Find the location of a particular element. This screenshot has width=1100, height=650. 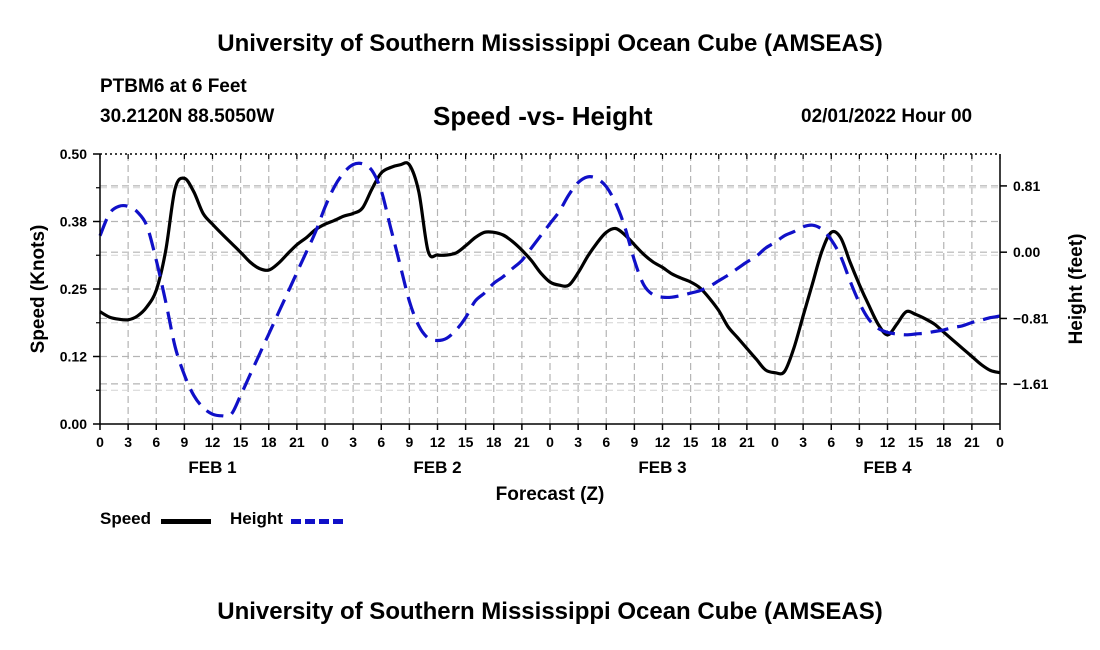

legend-height-swatch is located at coordinates (317, 521).